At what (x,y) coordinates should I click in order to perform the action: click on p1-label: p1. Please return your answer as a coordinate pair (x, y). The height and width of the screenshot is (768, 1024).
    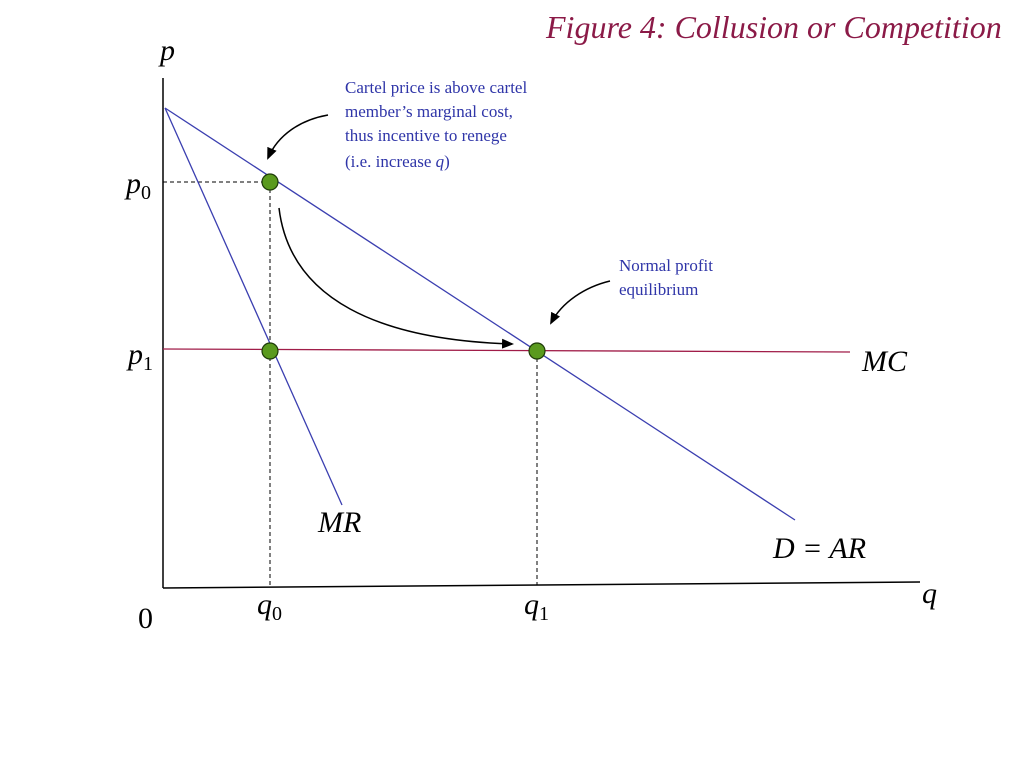
    Looking at the image, I should click on (139, 356).